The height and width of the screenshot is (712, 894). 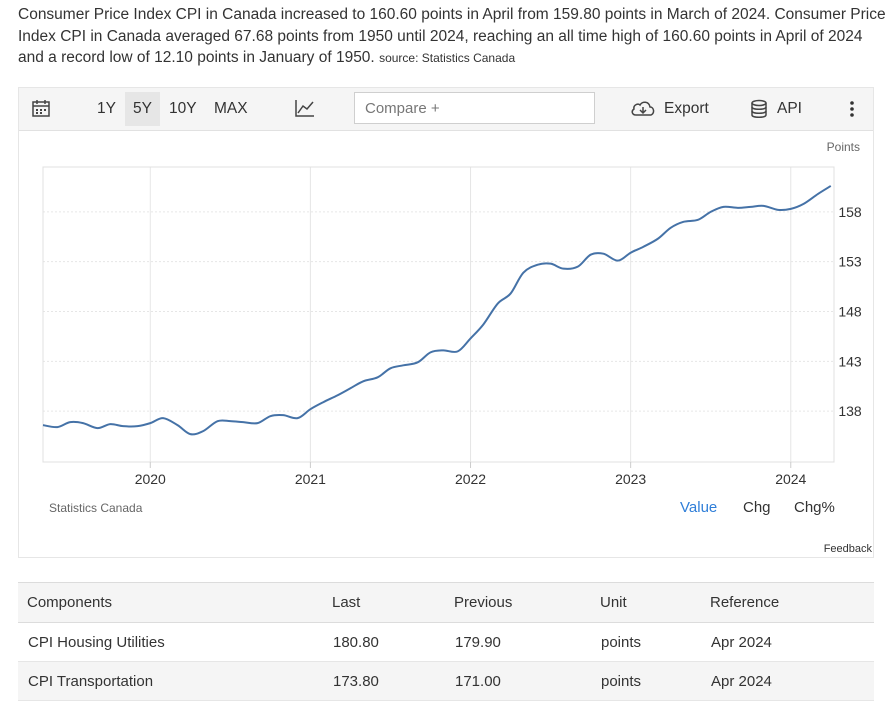 What do you see at coordinates (447, 58) in the screenshot?
I see `intro-source: source: Statistics Canada` at bounding box center [447, 58].